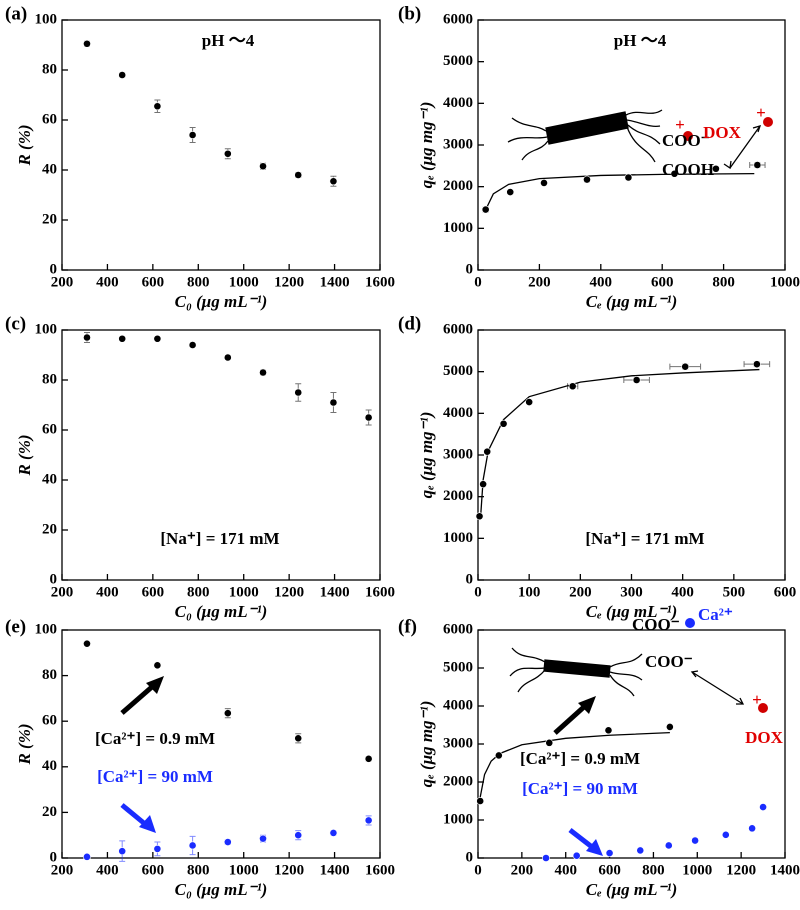 This screenshot has height=910, width=800. Describe the element at coordinates (221, 611) in the screenshot. I see `x-axis-title: C₀ (μg mL⁻¹)` at that location.